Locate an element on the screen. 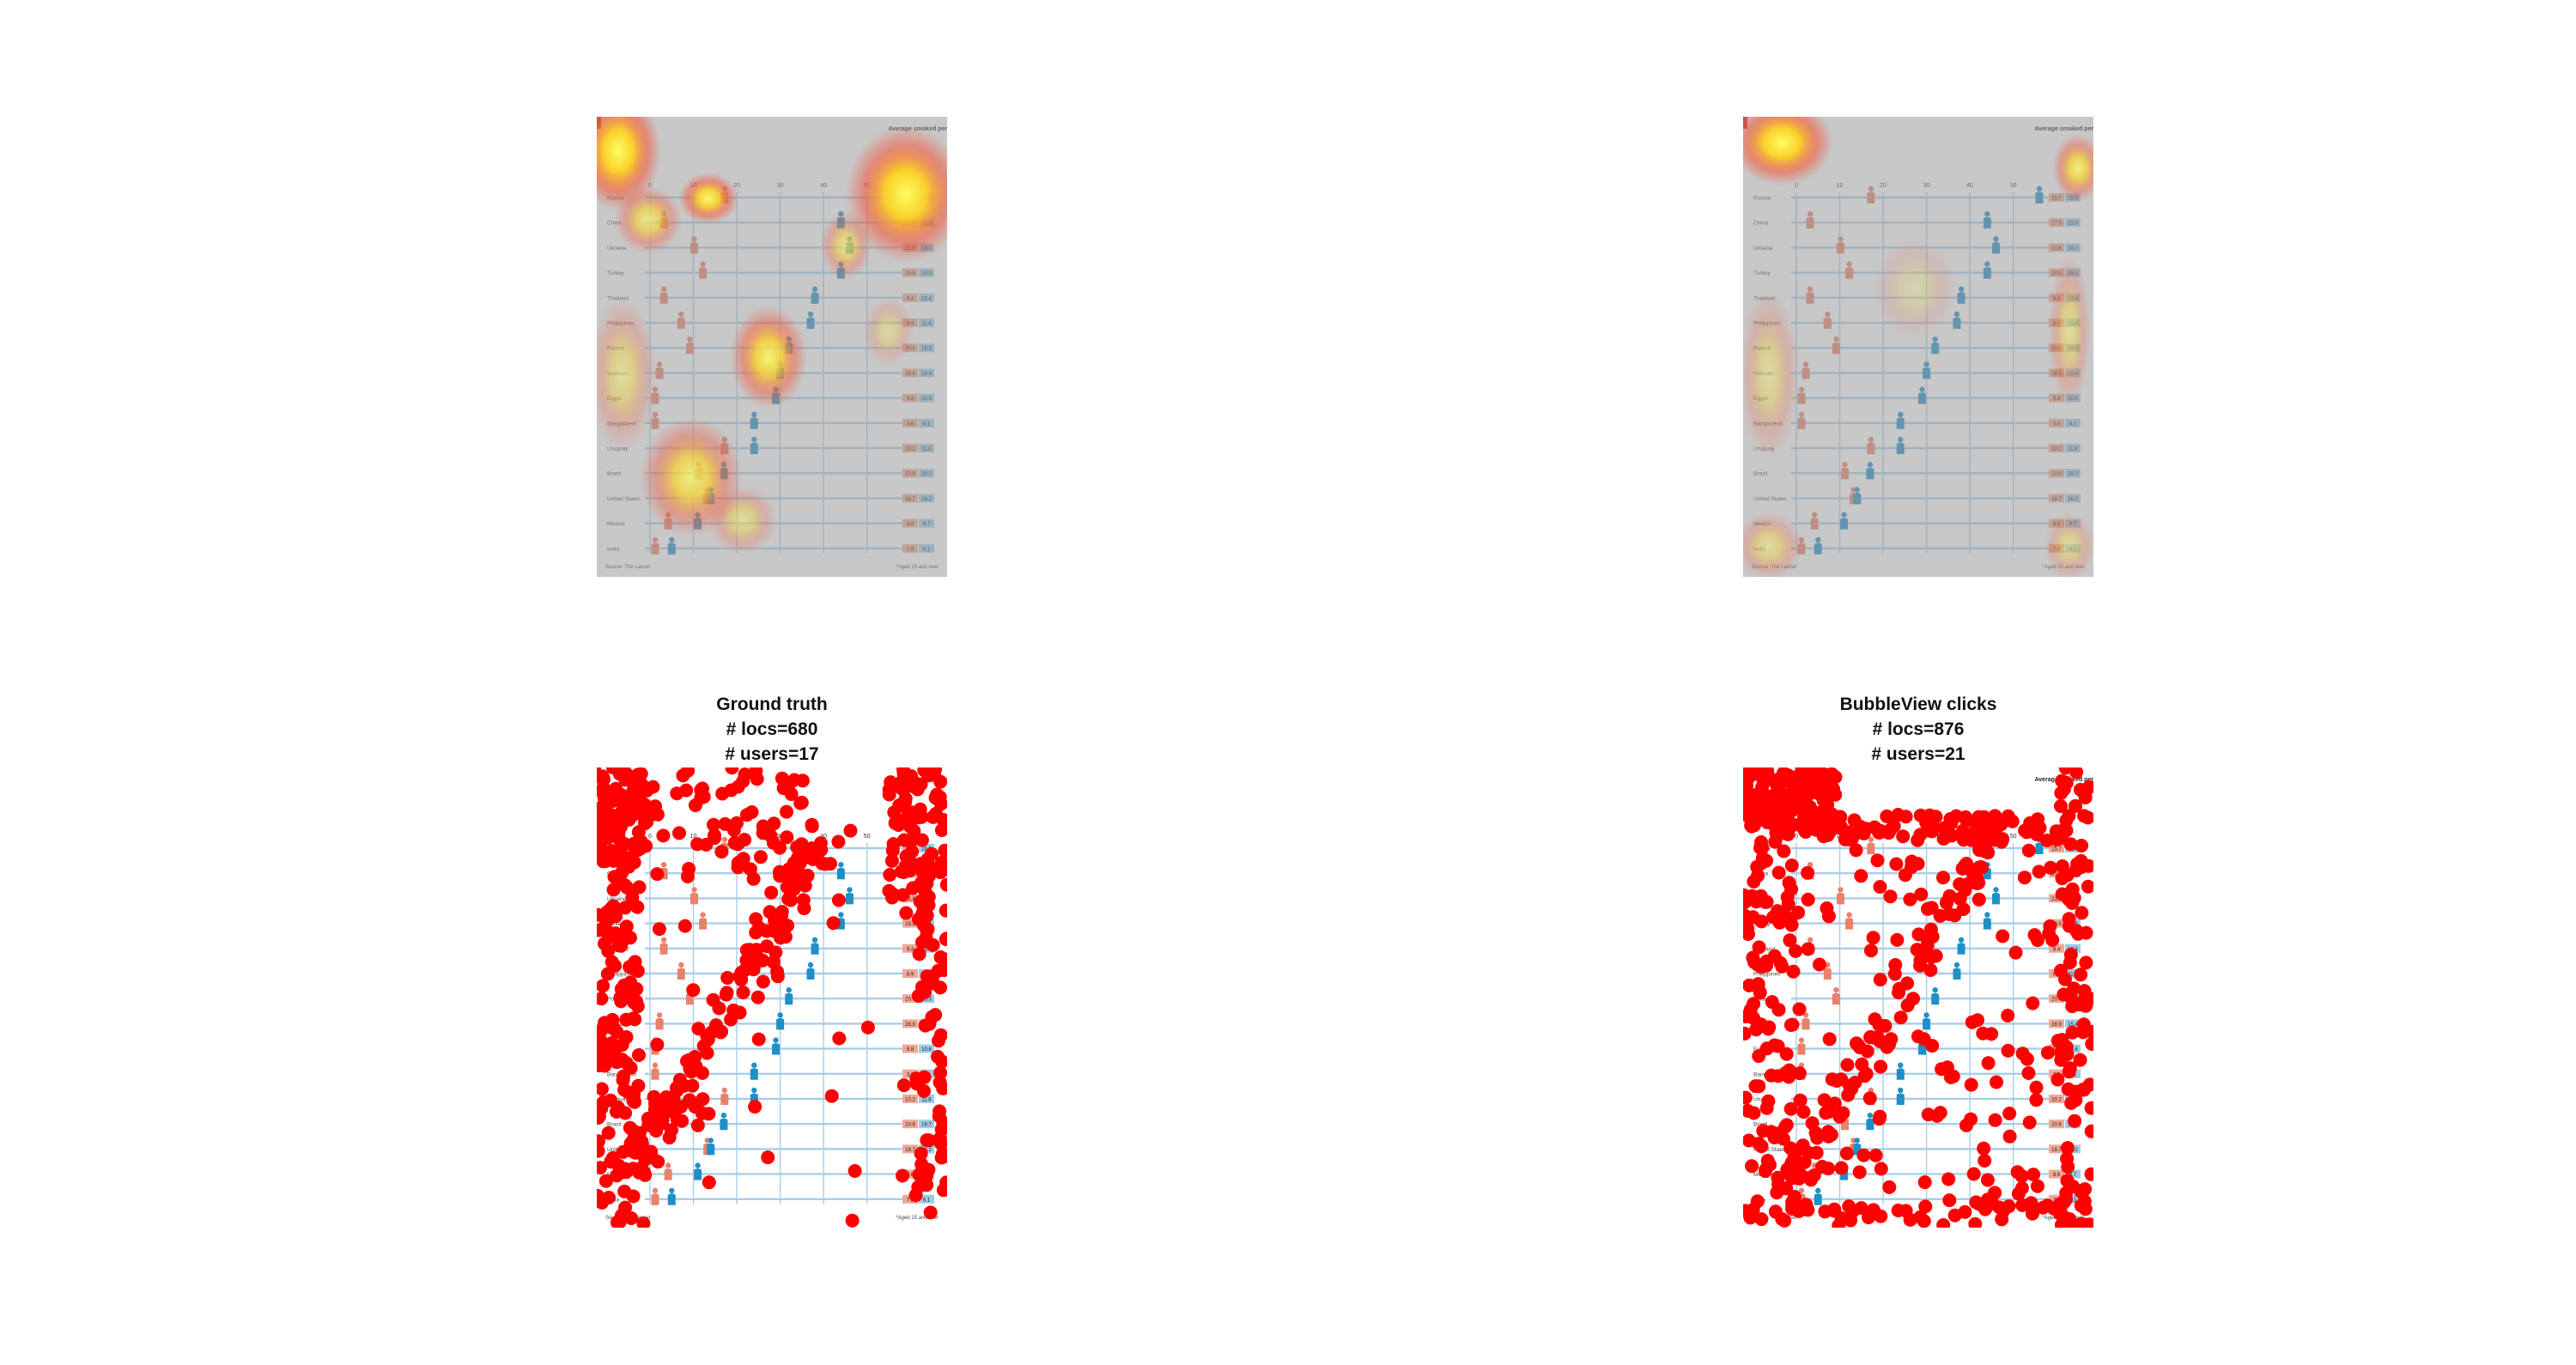  country-label: Brazil is located at coordinates (614, 1125).